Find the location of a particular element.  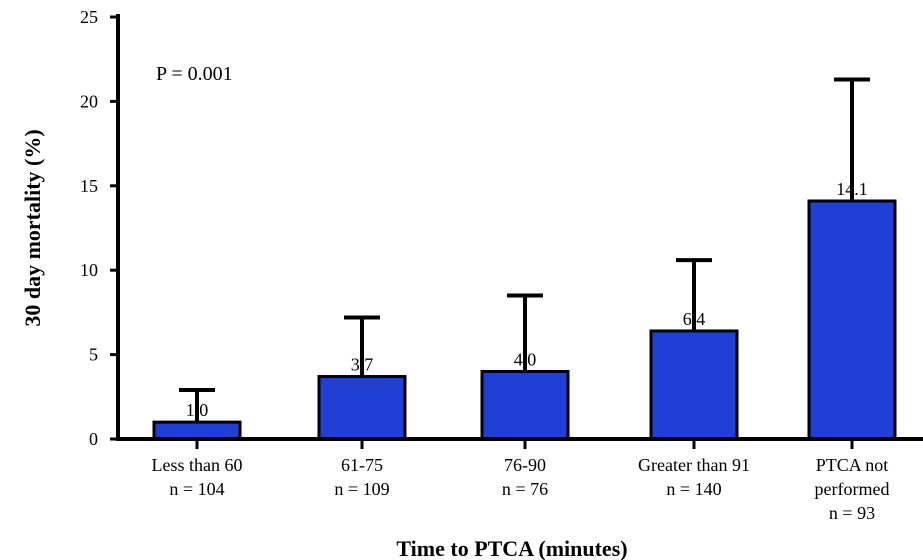

y-tick-label: 10 is located at coordinates (89, 270).